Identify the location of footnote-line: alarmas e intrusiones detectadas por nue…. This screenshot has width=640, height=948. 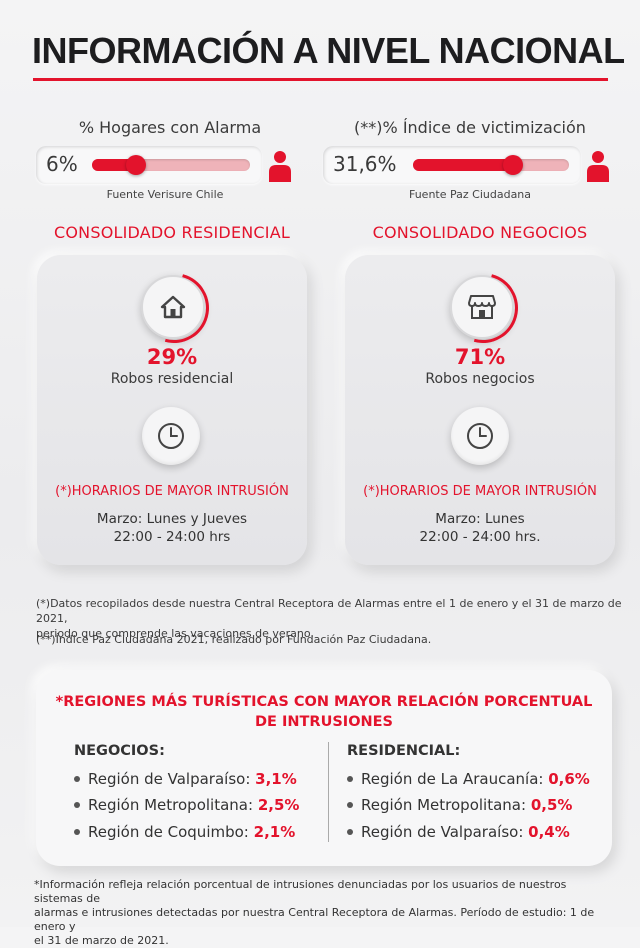
(314, 919).